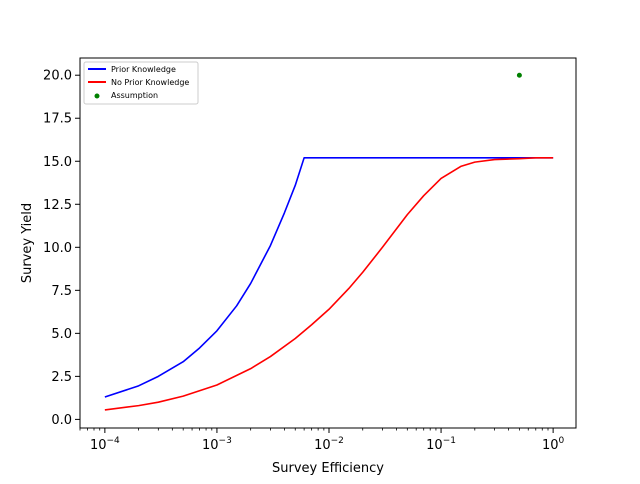  I want to click on legend-label-no-prior-knowledge: No Prior Knowledge, so click(150, 82).